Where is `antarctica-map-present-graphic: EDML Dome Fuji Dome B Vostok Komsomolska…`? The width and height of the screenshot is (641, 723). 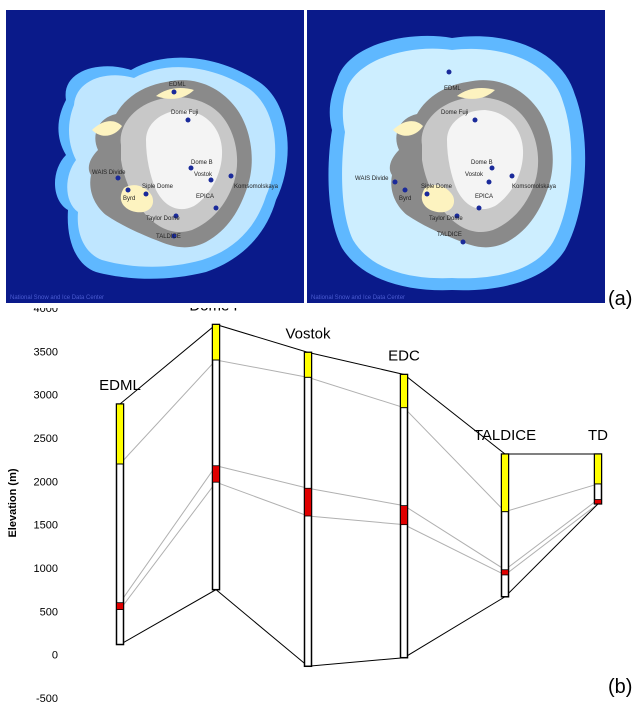
antarctica-map-present-graphic: EDML Dome Fuji Dome B Vostok Komsomolska… is located at coordinates (171, 168).